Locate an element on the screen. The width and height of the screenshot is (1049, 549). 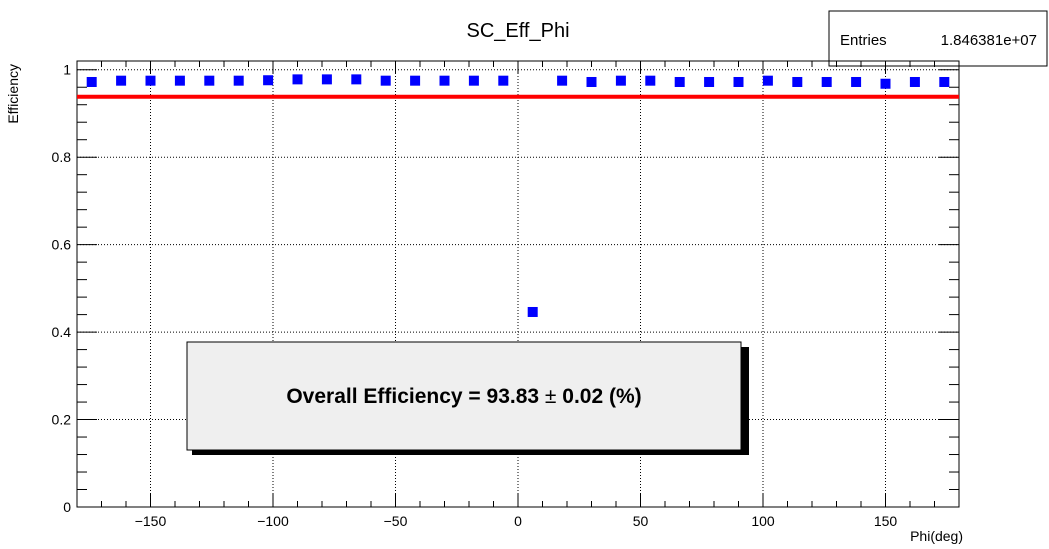
efficiency-prefix: Overall Efficiency = 93.83 is located at coordinates (415, 396).